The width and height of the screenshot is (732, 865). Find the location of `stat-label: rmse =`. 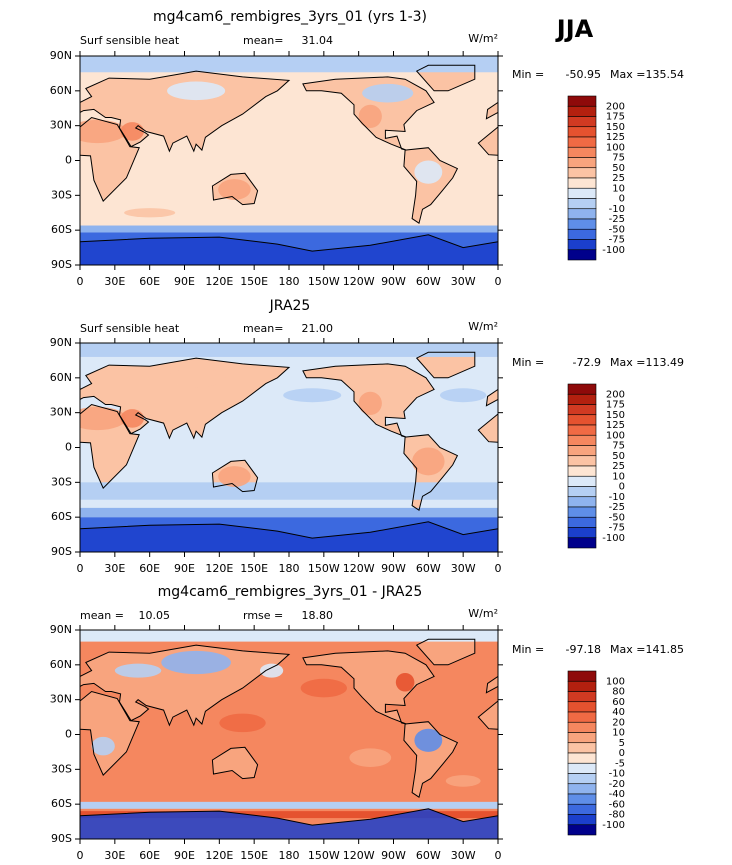

stat-label: rmse = is located at coordinates (263, 615).